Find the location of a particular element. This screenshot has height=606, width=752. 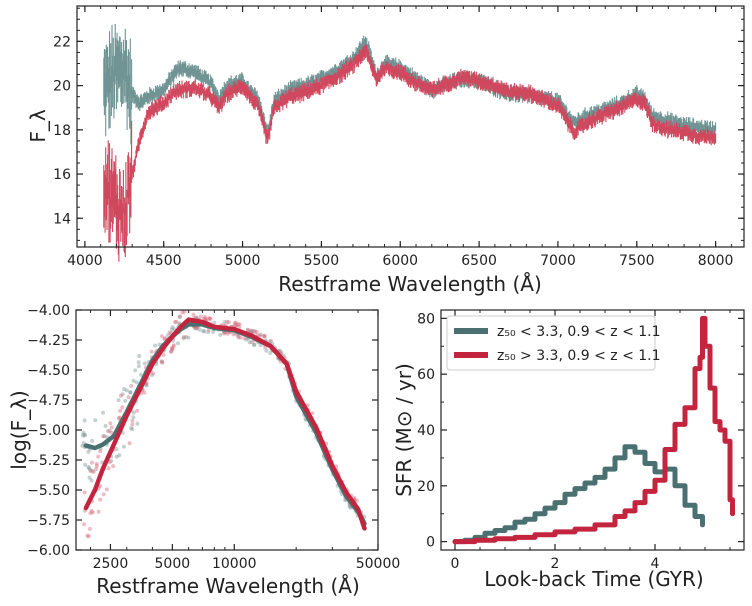

y-tick-label: −5.50 is located at coordinates (48, 491).